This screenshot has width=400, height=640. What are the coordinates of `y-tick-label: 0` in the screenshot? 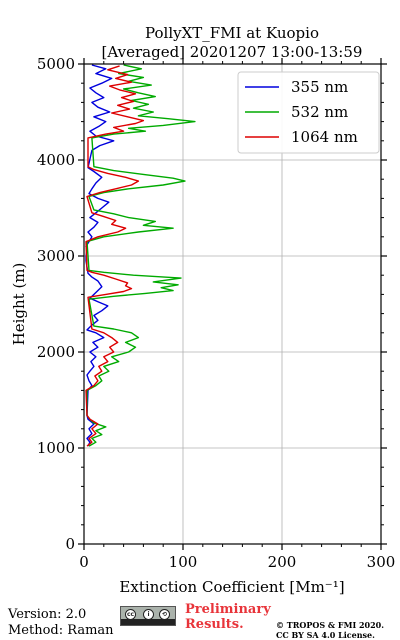 It's located at (70, 544).